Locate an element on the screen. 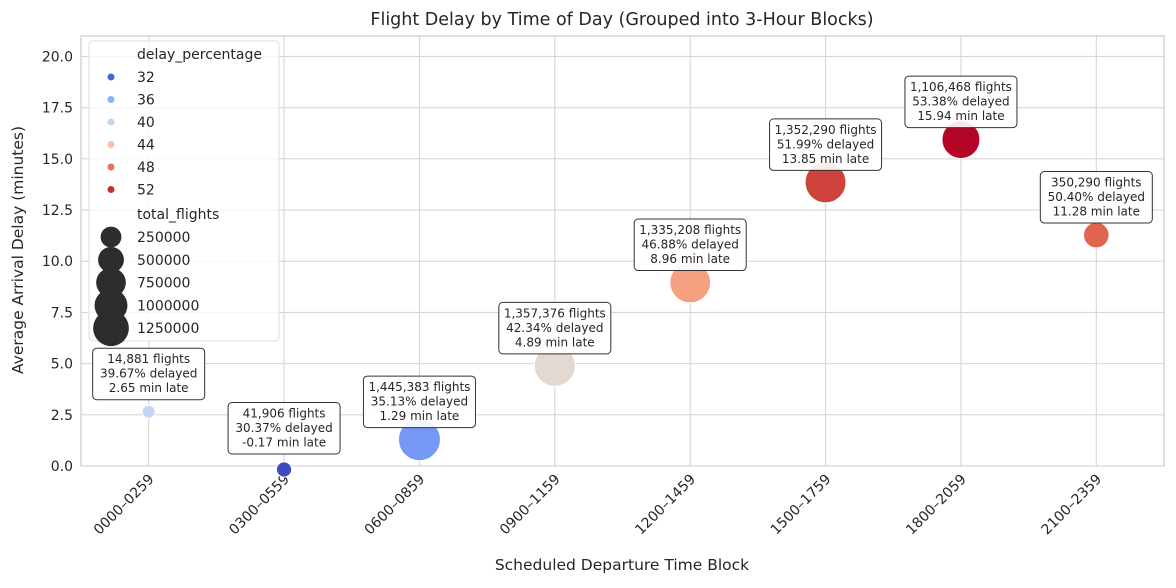 The image size is (1176, 588). annotation-text: 8.96 min late is located at coordinates (690, 259).